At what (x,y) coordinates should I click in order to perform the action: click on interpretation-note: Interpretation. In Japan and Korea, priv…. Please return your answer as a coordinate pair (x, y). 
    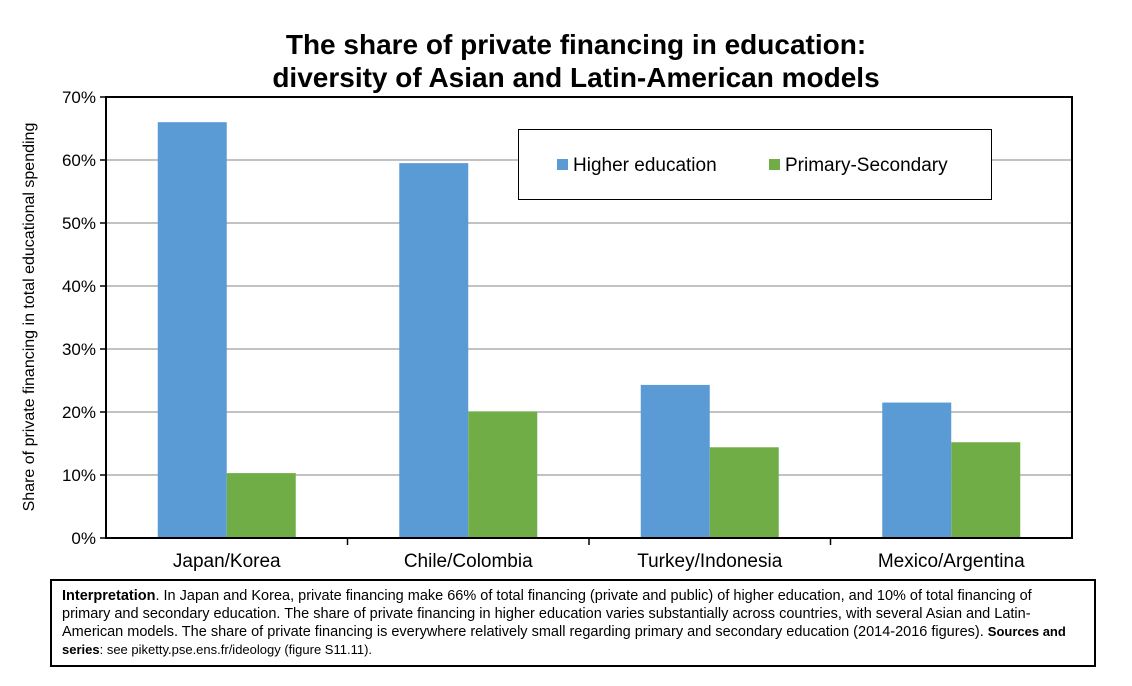
    Looking at the image, I should click on (573, 623).